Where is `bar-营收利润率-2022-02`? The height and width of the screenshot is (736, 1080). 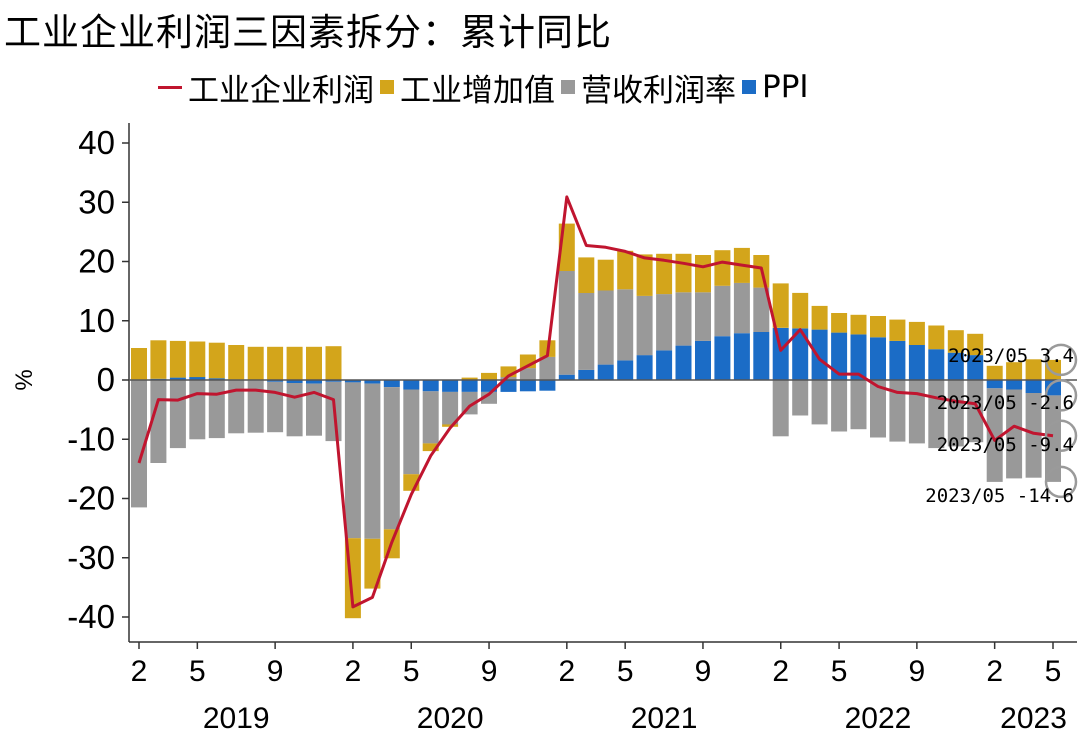 bar-营收利润率-2022-02 is located at coordinates (780, 408).